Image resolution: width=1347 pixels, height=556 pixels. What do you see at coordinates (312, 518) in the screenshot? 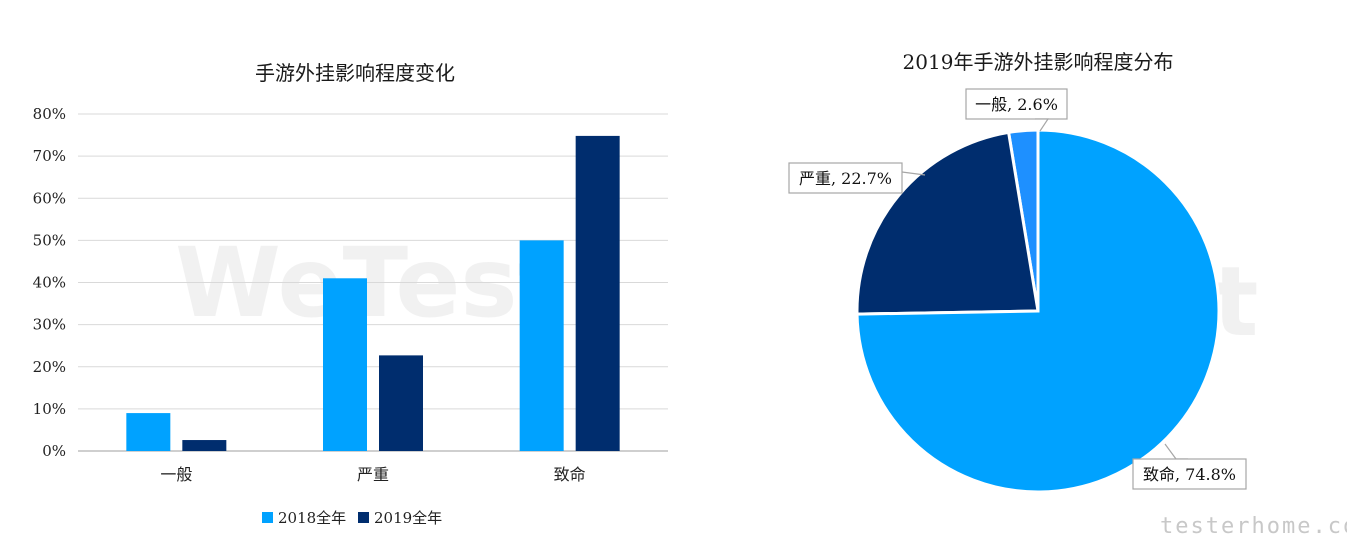
I see `legend-label-2018: 2018全年` at bounding box center [312, 518].